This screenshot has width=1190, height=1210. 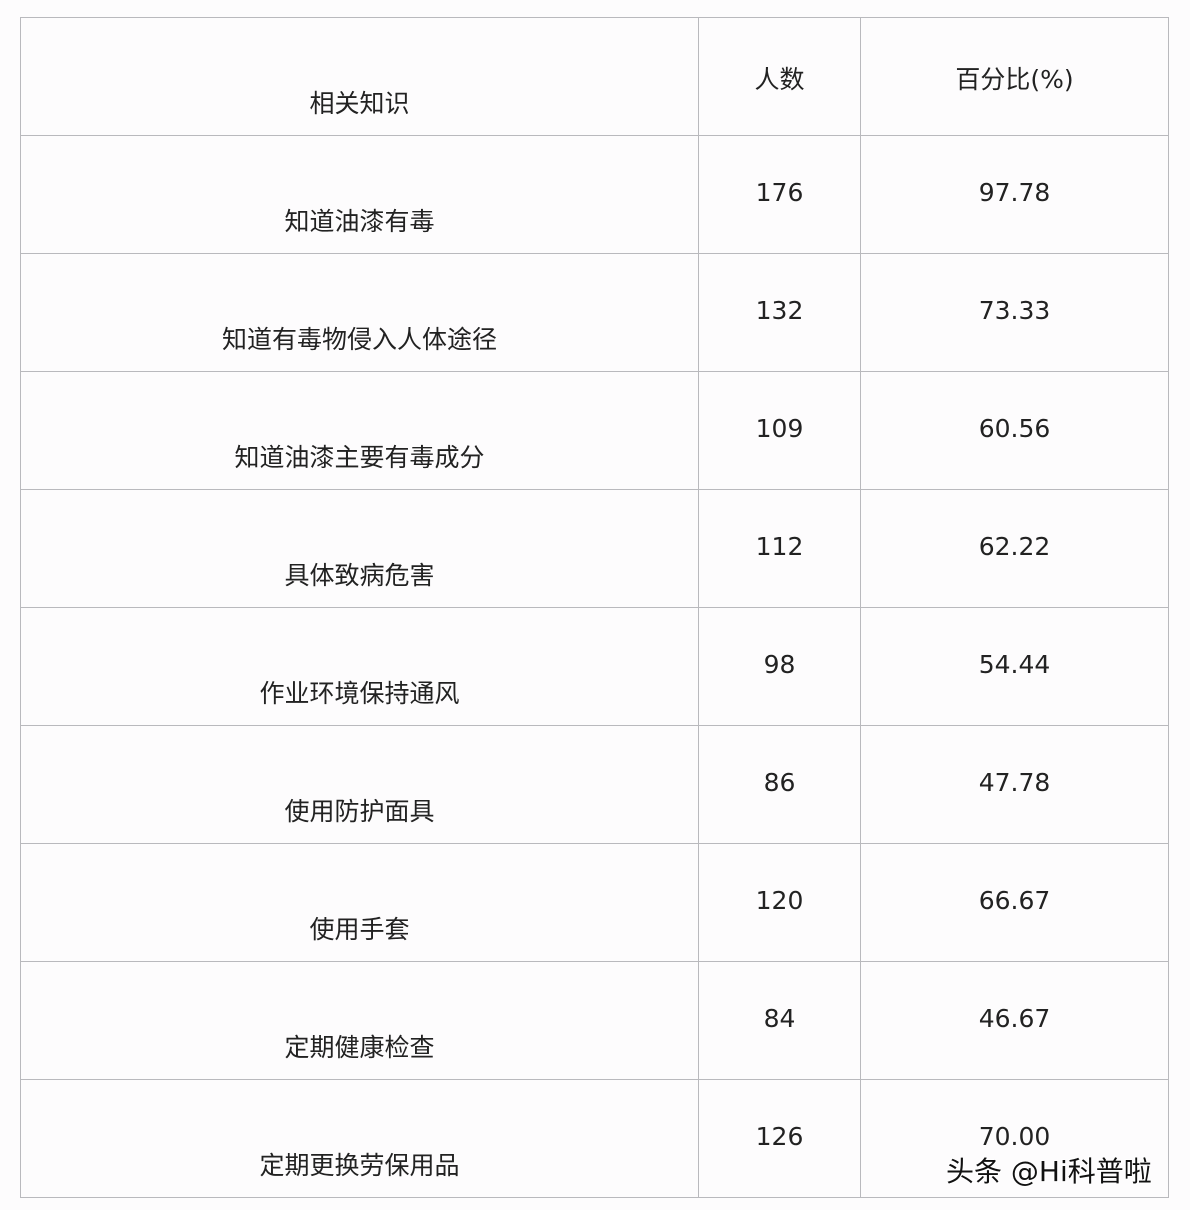 I want to click on table-row: 使用防护面具 86 47.78, so click(x=595, y=785).